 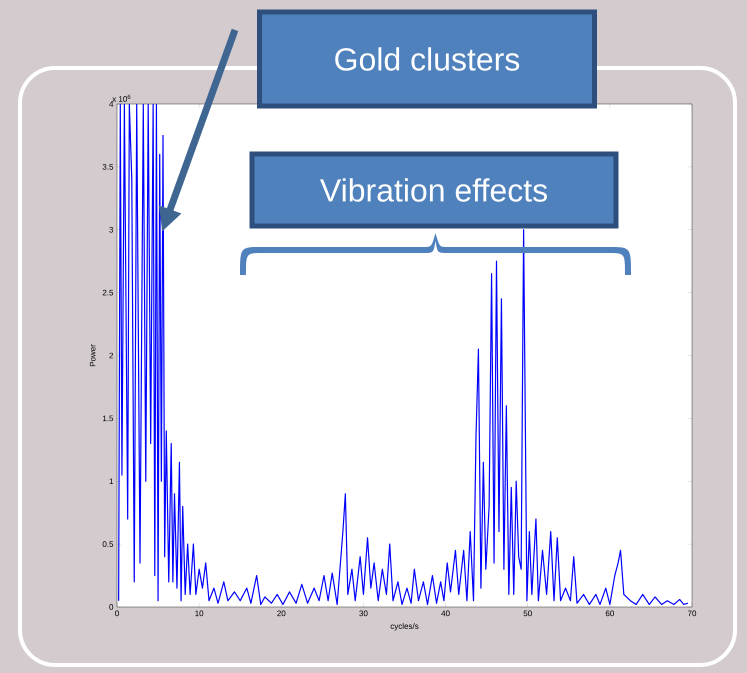 What do you see at coordinates (108, 544) in the screenshot?
I see `y-tick-label: 0.5` at bounding box center [108, 544].